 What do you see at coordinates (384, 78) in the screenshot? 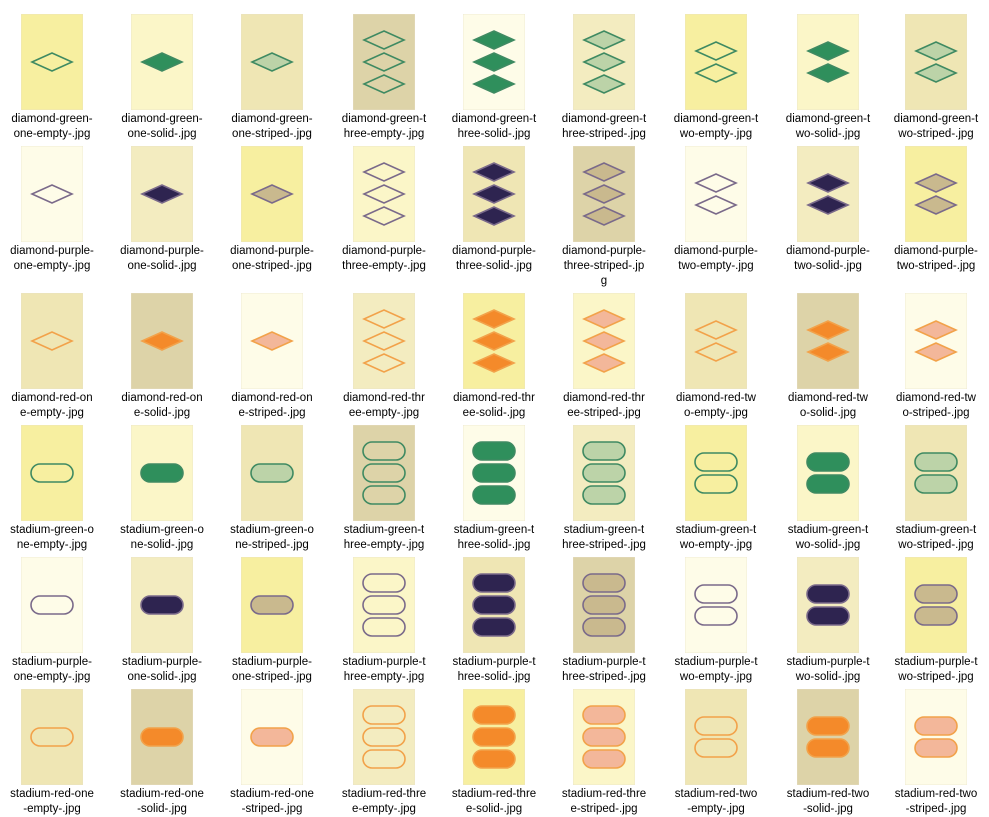
I see `file-item: diamond-green-t hree-empty-.jpg` at bounding box center [384, 78].